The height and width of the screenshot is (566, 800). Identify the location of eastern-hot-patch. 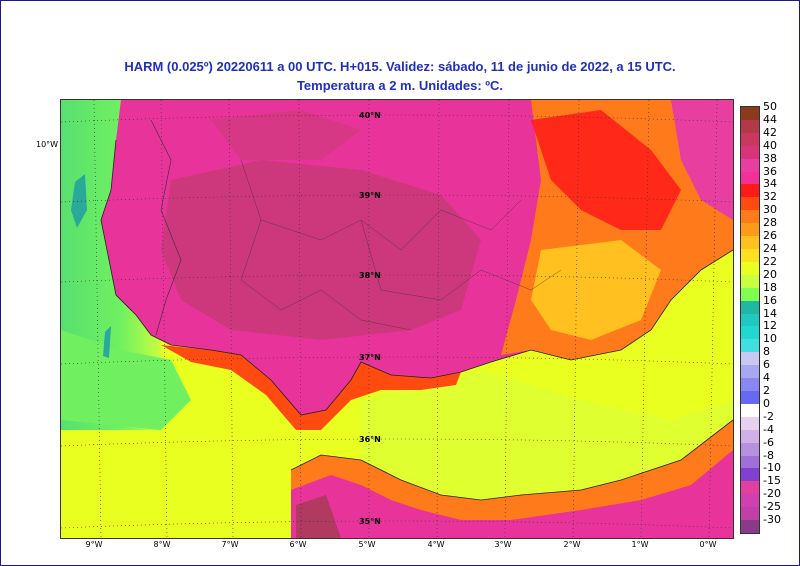
(606, 170).